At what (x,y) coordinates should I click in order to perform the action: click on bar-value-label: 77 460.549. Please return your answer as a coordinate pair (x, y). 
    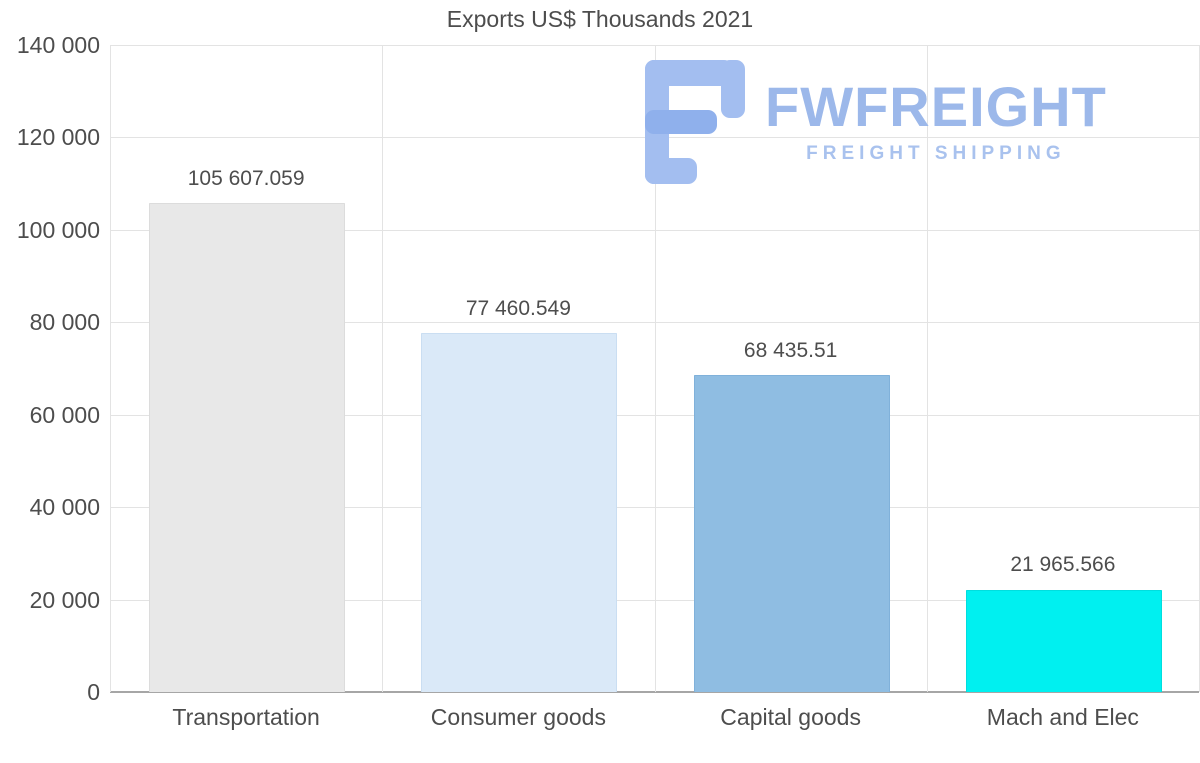
    Looking at the image, I should click on (518, 309).